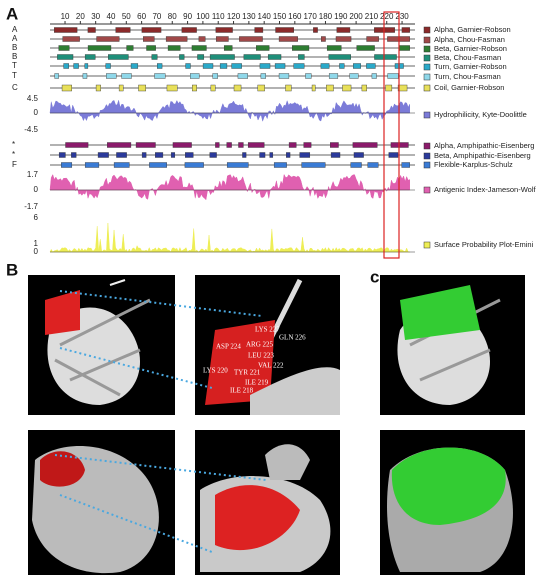 This screenshot has width=550, height=583. What do you see at coordinates (12, 269) in the screenshot?
I see `panel-label: B` at bounding box center [12, 269].